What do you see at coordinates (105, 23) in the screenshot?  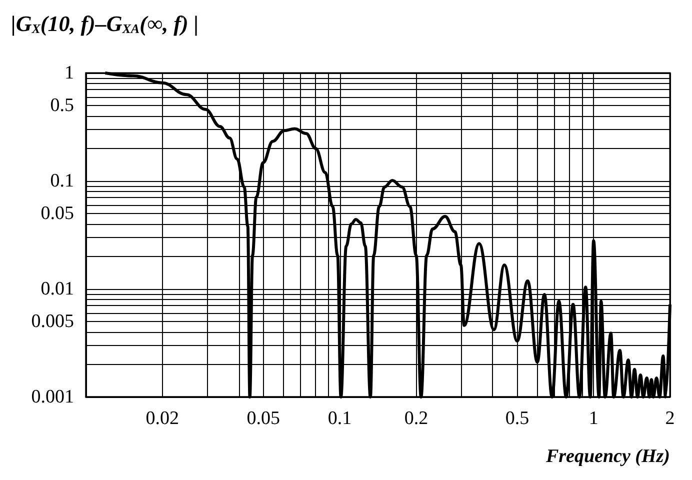 I see `y-axis-title: |GX(10, f)–GXA(∞, f) |` at bounding box center [105, 23].